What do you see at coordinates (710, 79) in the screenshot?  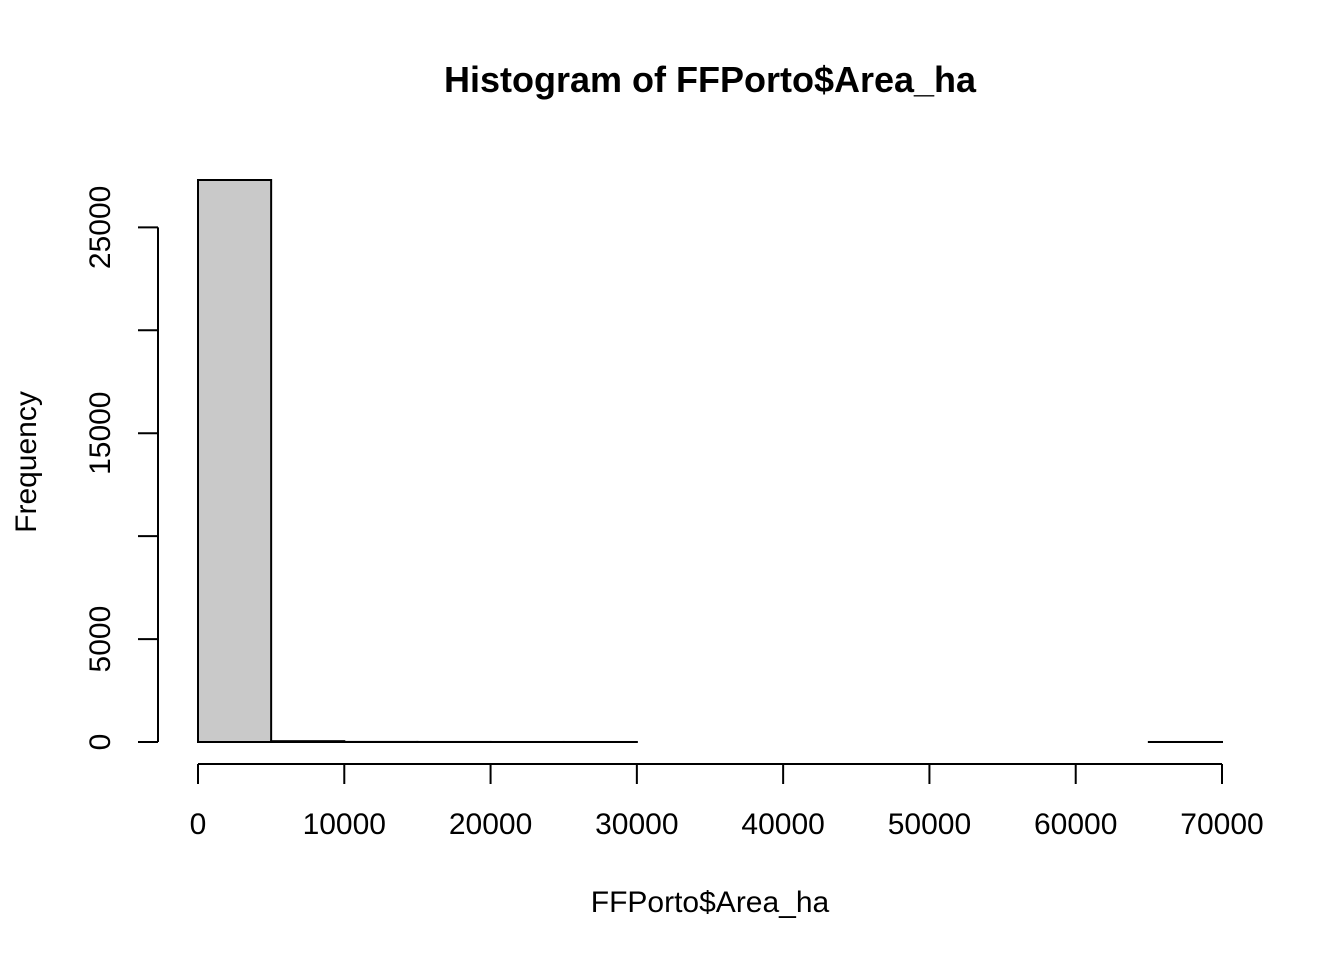 I see `chart-title: Histogram of FFPorto$Area_ha` at bounding box center [710, 79].